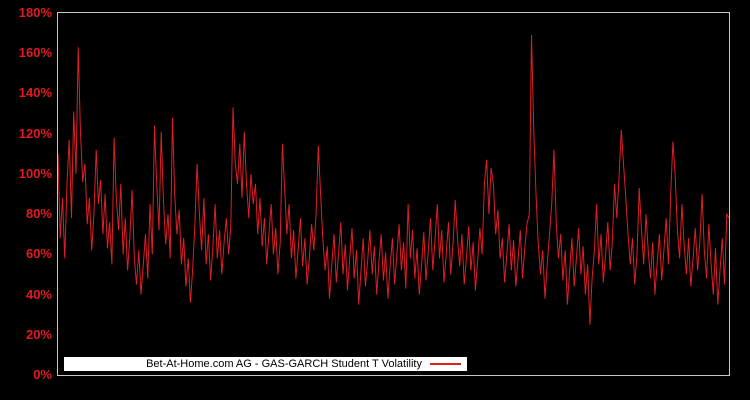 This screenshot has width=750, height=400. What do you see at coordinates (38, 254) in the screenshot?
I see `y-tick-label: 60%` at bounding box center [38, 254].